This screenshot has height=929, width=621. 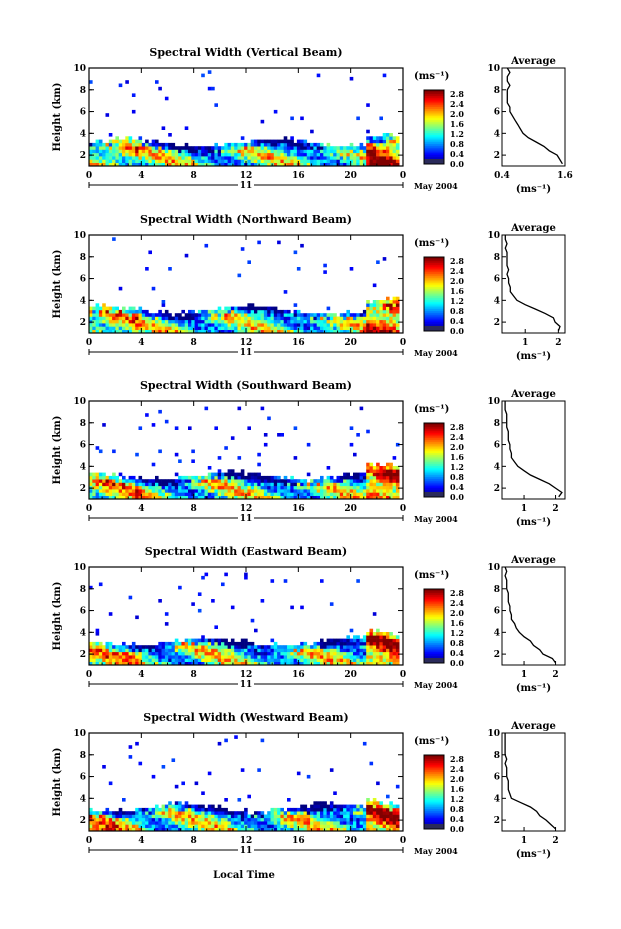 What do you see at coordinates (246, 551) in the screenshot?
I see `chart-title: Spectral Width (Eastward Beam)` at bounding box center [246, 551].